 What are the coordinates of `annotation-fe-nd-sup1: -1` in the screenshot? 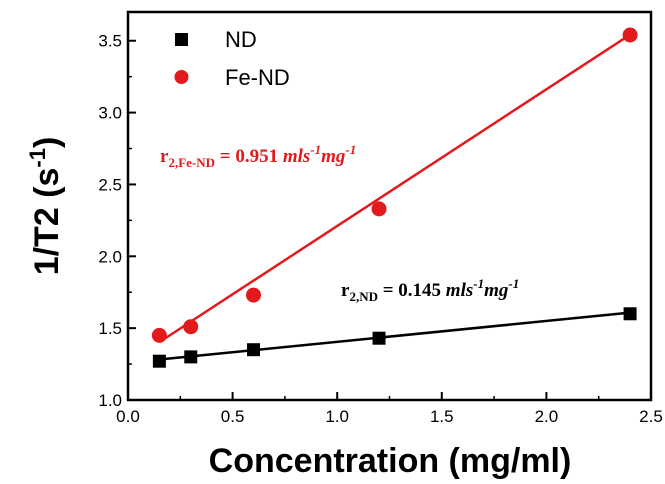 It's located at (315, 149).